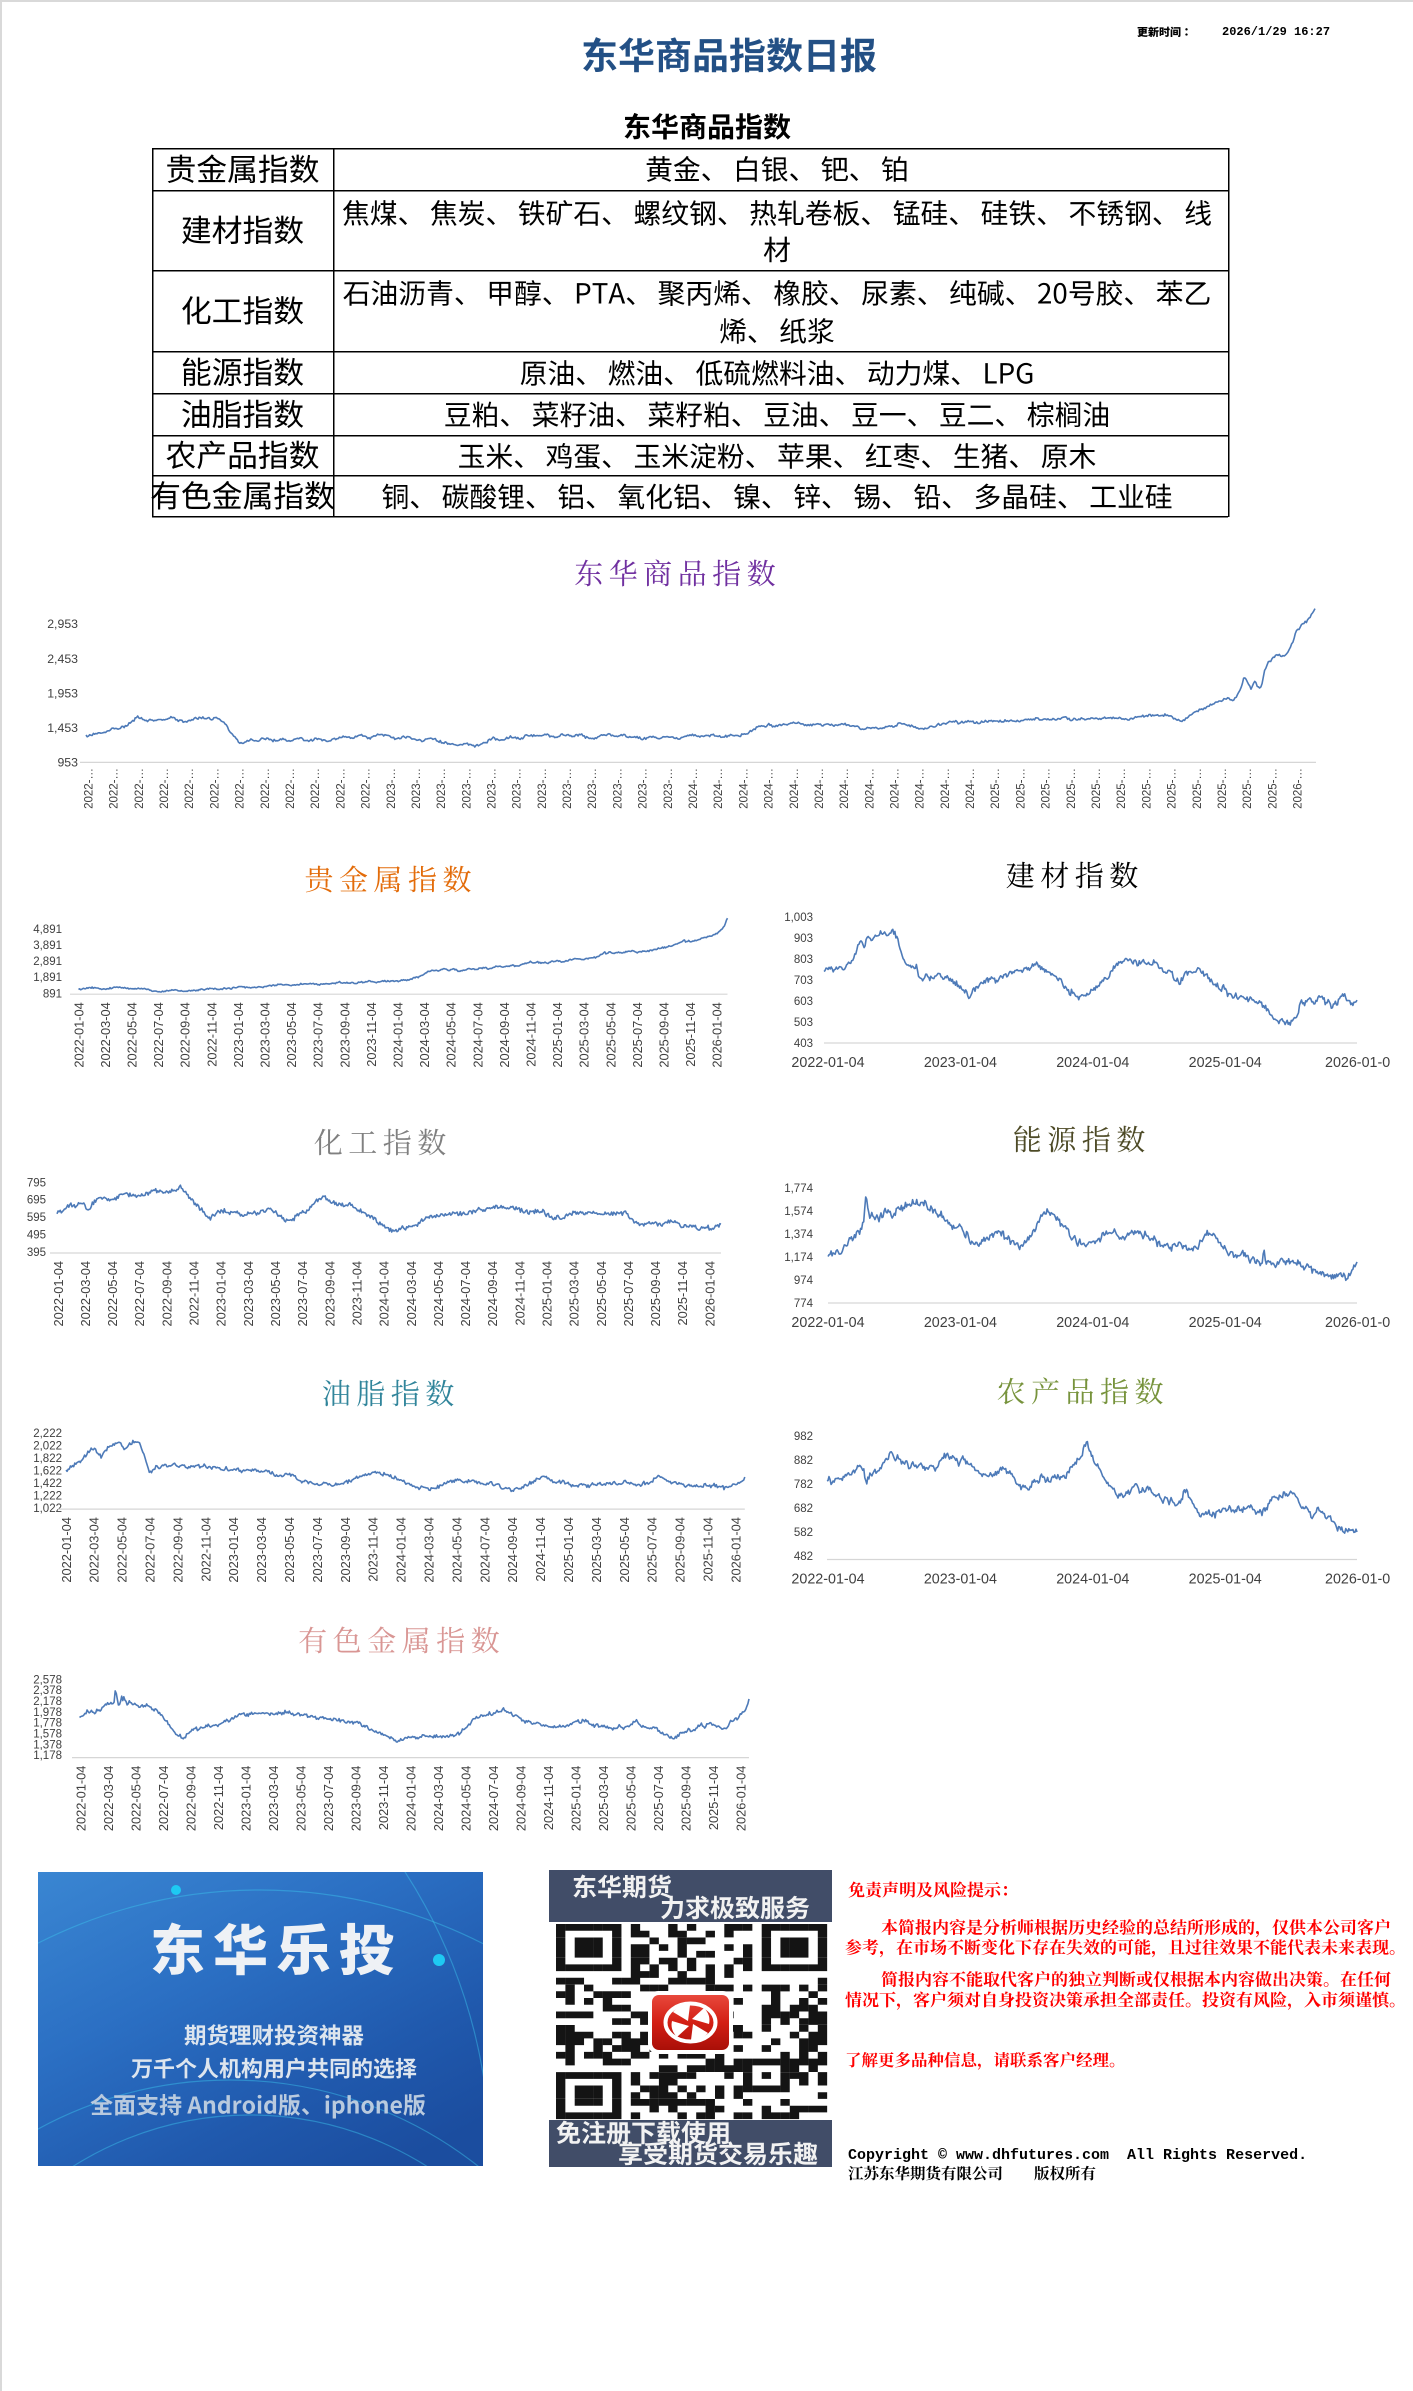 Image resolution: width=1413 pixels, height=2391 pixels. What do you see at coordinates (803, 1437) in the screenshot?
I see `svg-text: 982` at bounding box center [803, 1437].